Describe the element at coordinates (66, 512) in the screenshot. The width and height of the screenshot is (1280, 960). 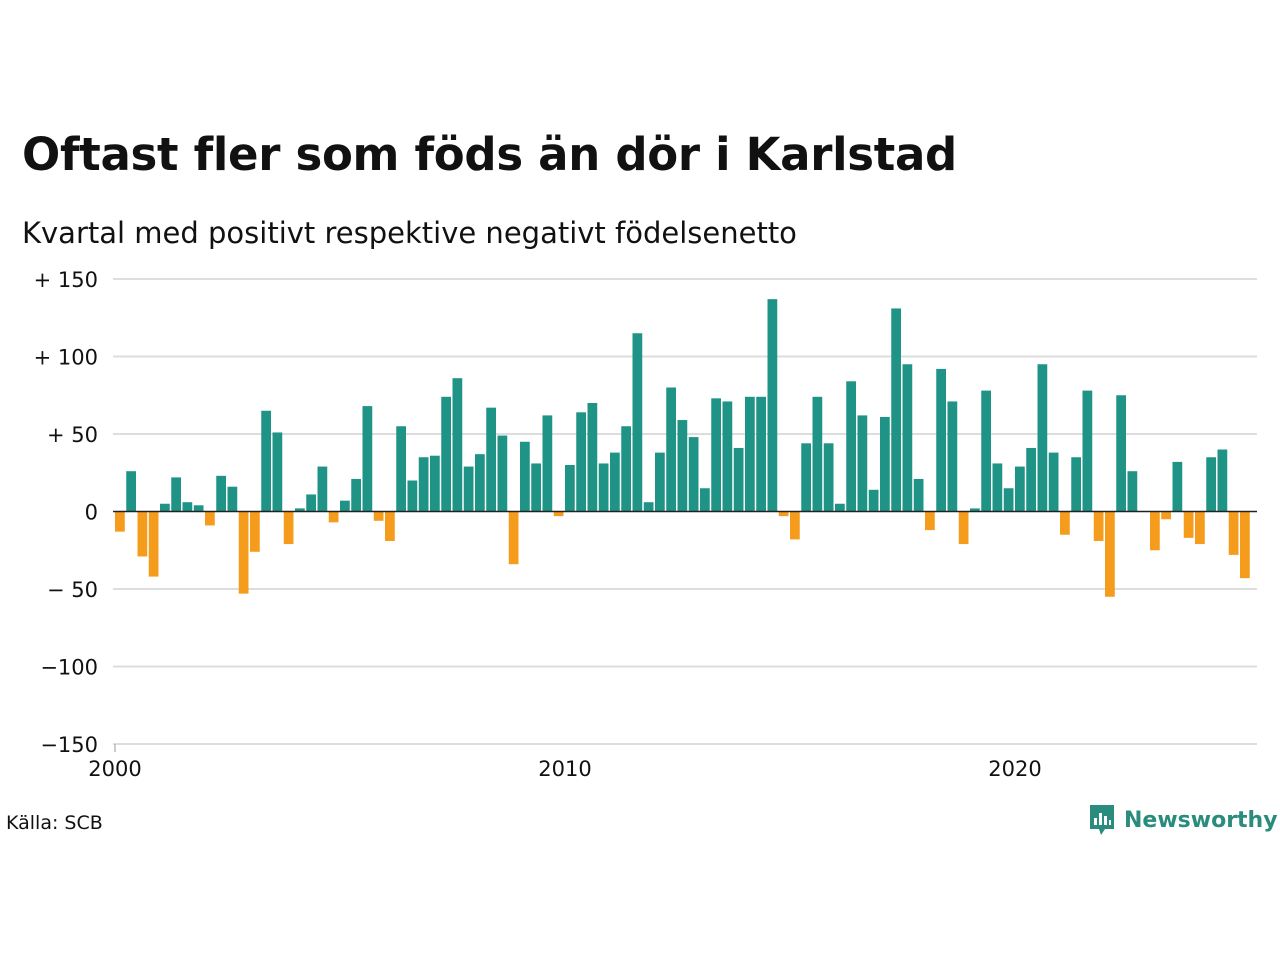
I see `y-axis-ticks: + 150 + 100 + 50 0 − 50 −100 −150` at that location.